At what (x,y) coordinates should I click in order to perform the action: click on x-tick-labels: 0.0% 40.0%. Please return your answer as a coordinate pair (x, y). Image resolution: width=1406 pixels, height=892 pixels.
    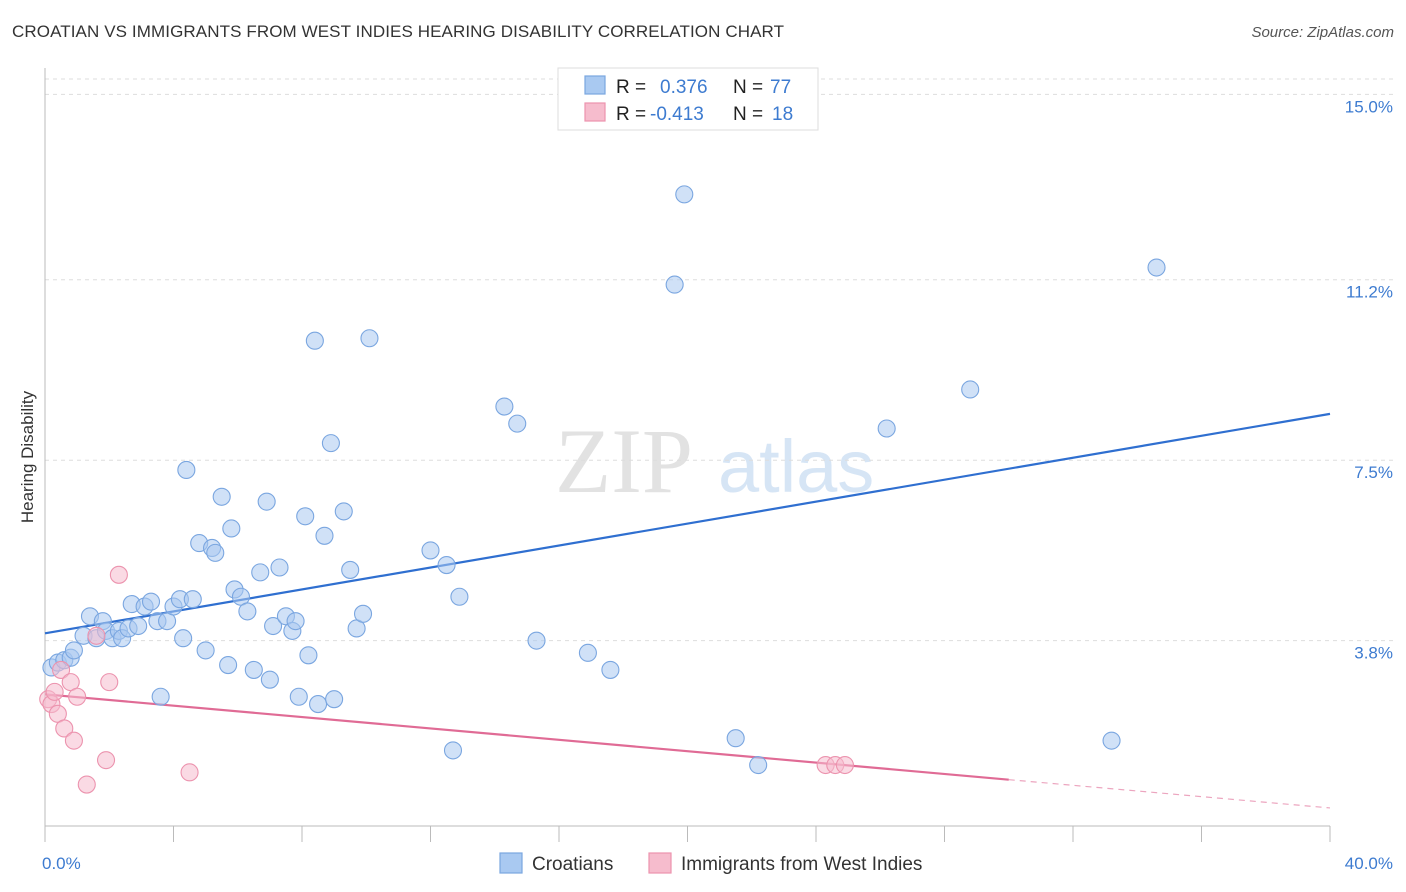
    Looking at the image, I should click on (717, 863).